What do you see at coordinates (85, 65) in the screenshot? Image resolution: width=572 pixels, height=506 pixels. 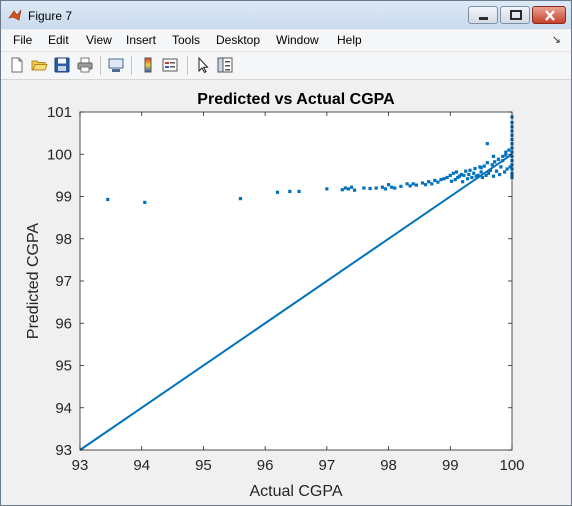 I see `print-icon` at bounding box center [85, 65].